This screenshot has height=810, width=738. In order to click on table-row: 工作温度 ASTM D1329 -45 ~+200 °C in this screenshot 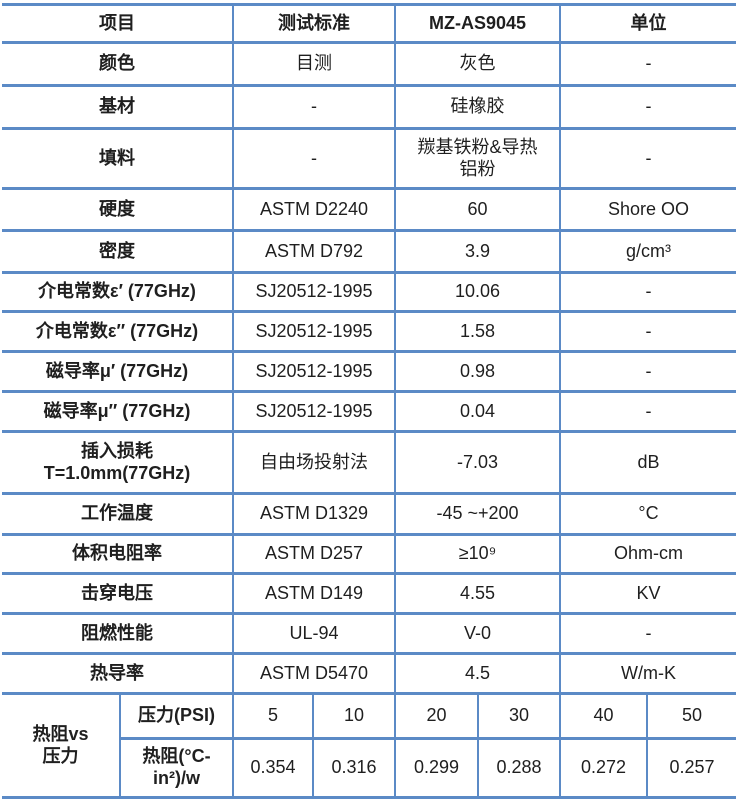, I will do `click(369, 514)`.